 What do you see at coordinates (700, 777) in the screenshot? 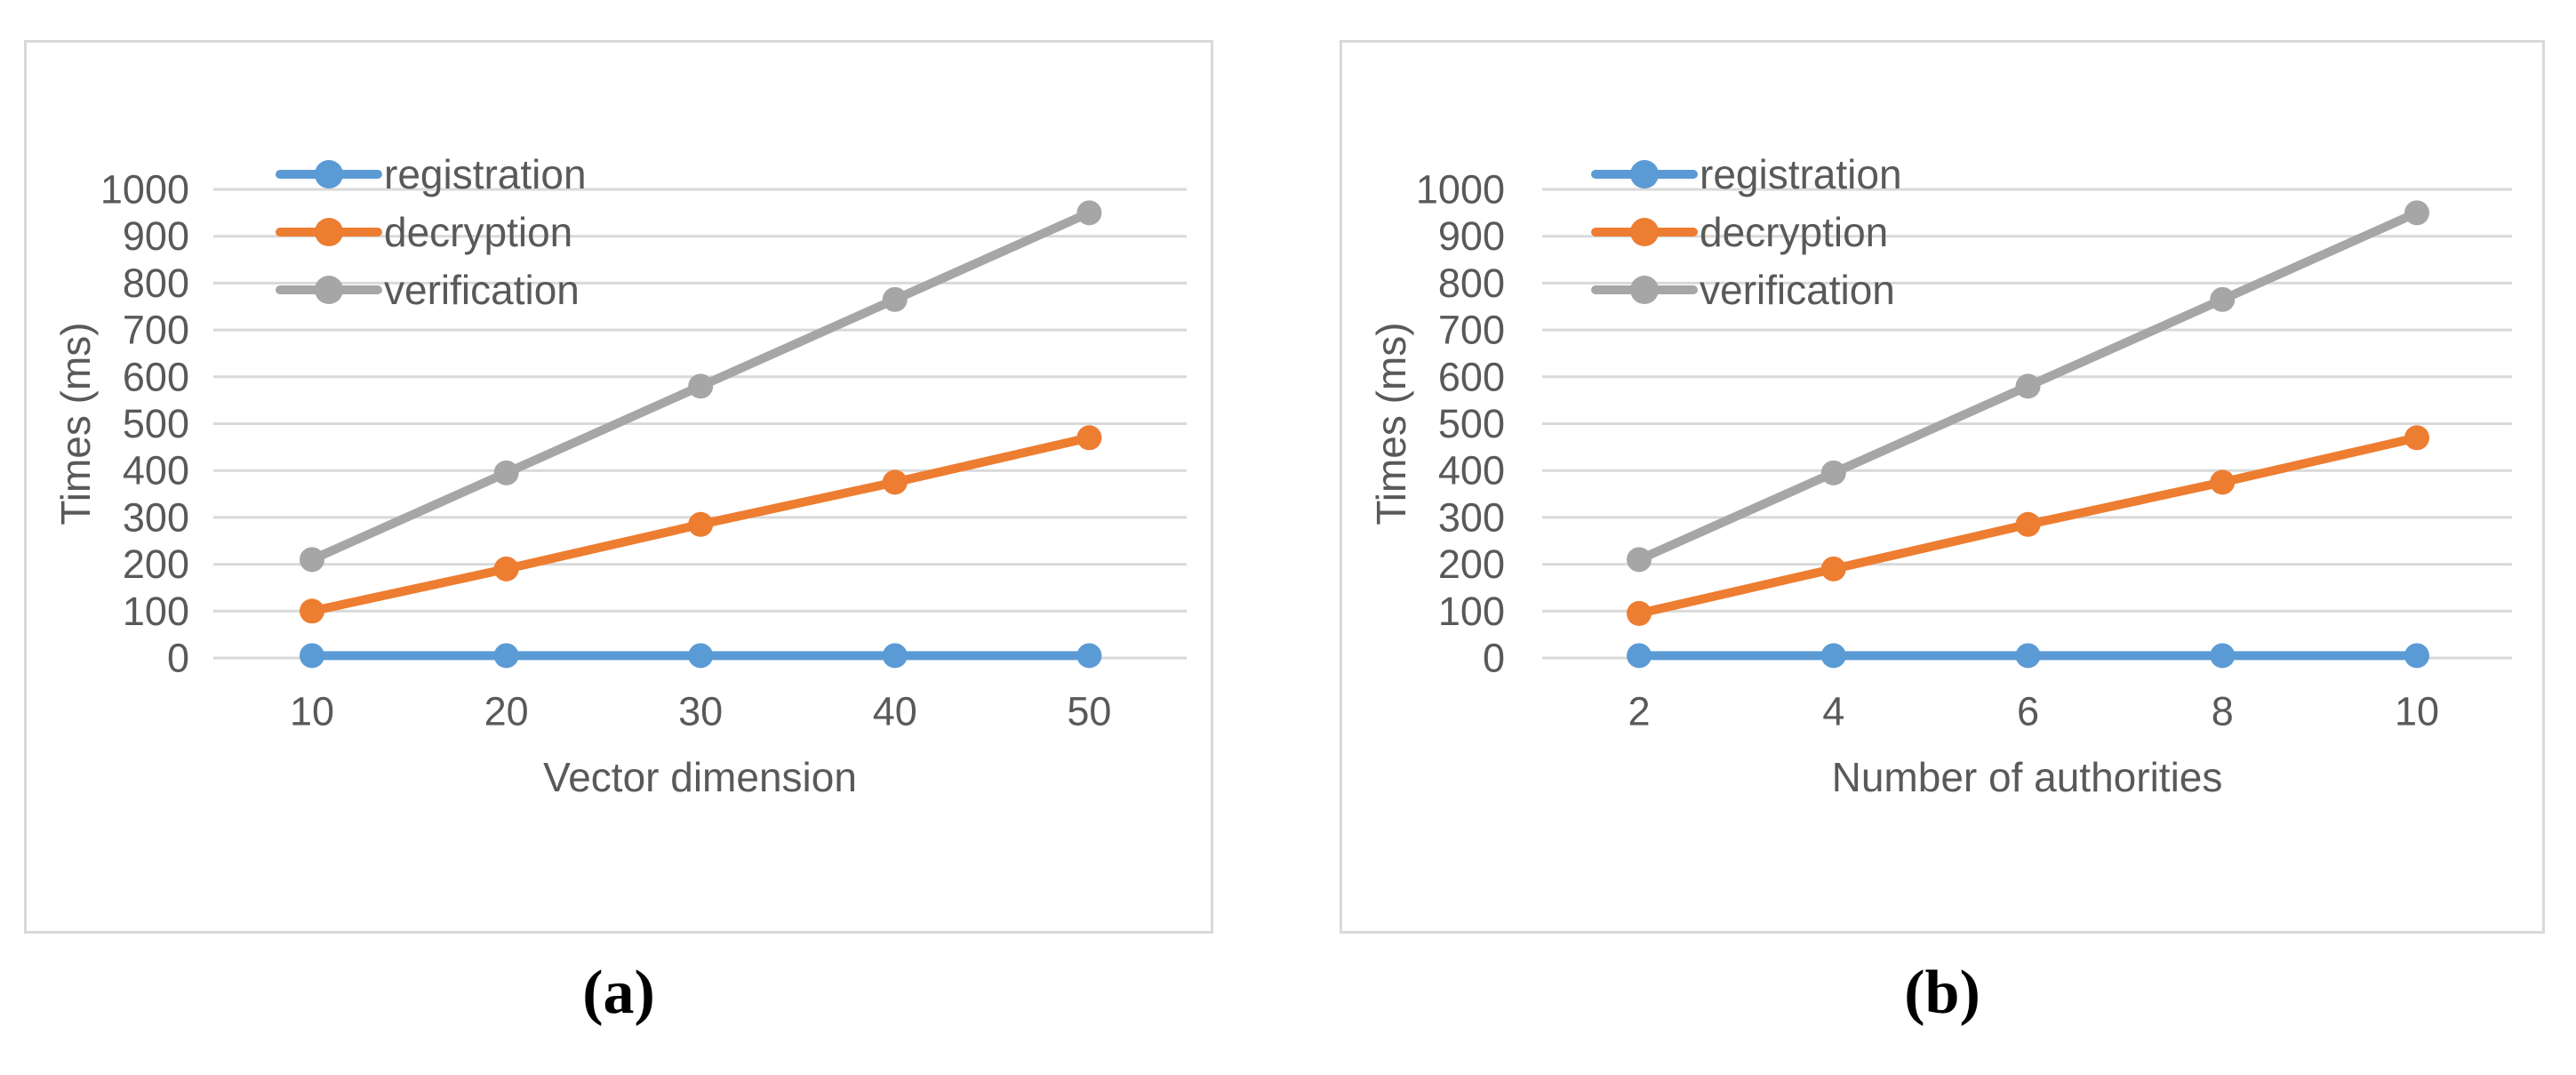
I see `x-axis-title: Vector dimension` at bounding box center [700, 777].